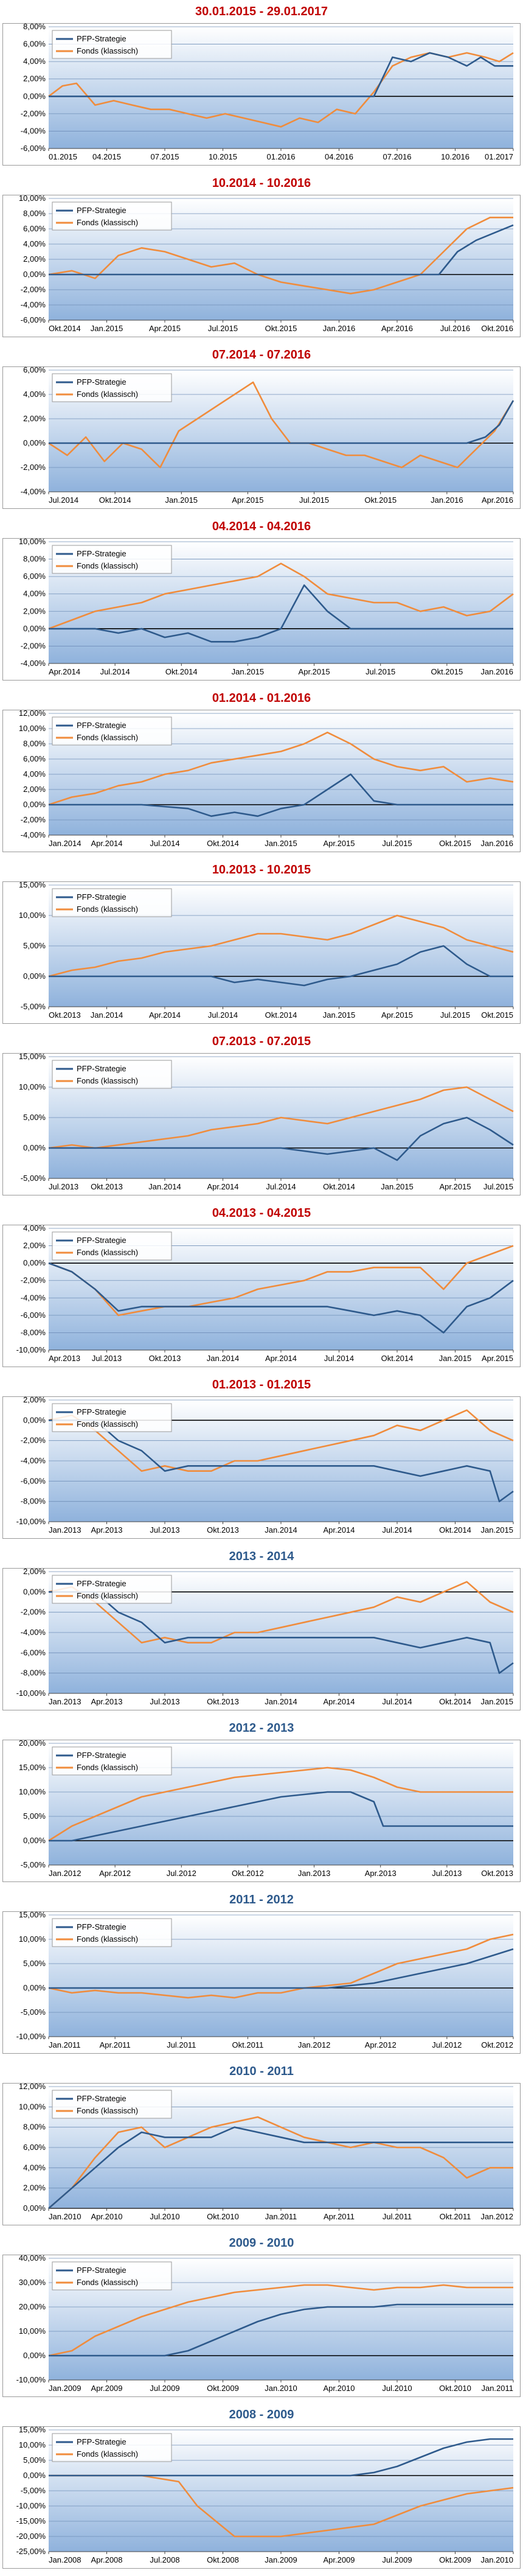 The image size is (523, 2576). What do you see at coordinates (106, 2559) in the screenshot?
I see `x-tick-label: Apr.2008` at bounding box center [106, 2559].